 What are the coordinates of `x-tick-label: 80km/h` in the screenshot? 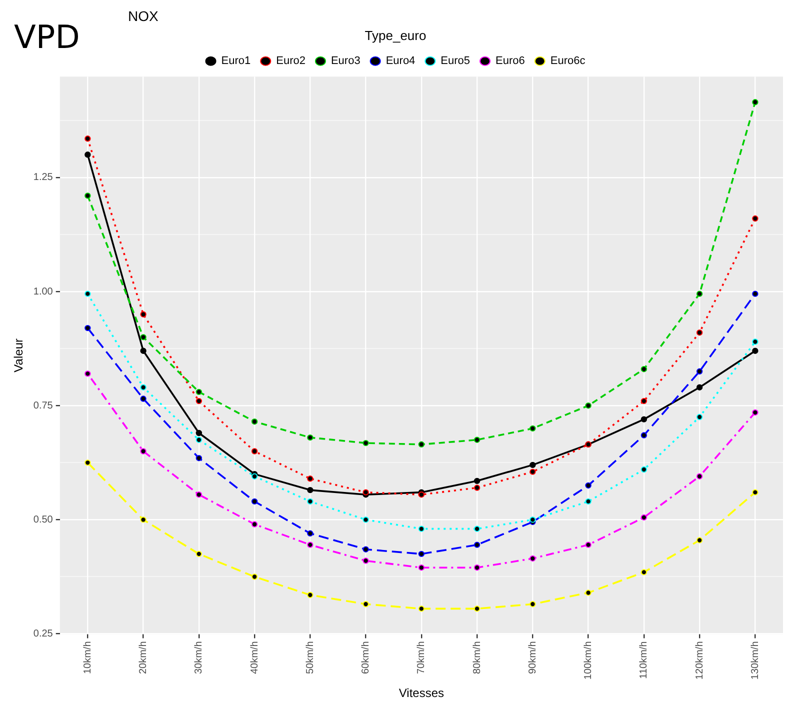 It's located at (477, 657).